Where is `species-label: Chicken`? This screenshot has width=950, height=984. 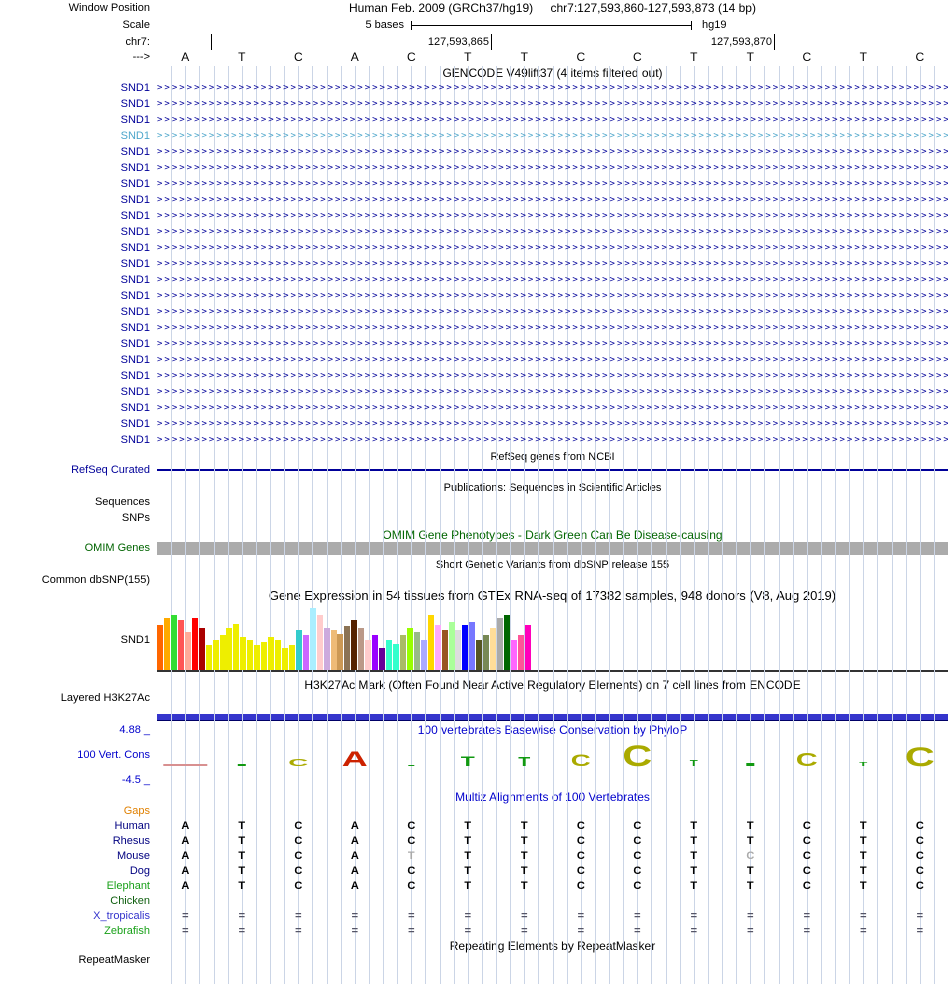
species-label: Chicken is located at coordinates (130, 901).